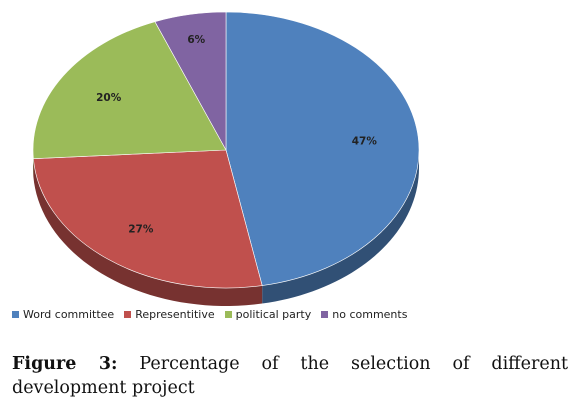 This screenshot has height=409, width=577. Describe the element at coordinates (69, 314) in the screenshot. I see `legend-label-1: Word committee` at that location.